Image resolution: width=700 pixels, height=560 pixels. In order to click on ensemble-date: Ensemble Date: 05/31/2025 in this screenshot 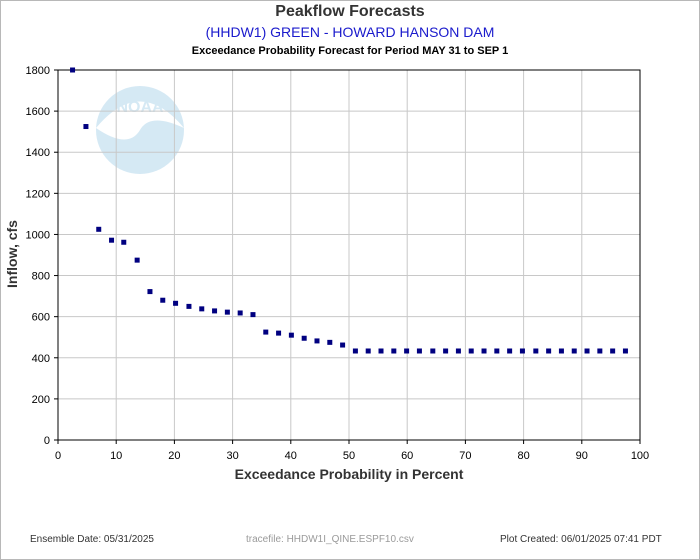, I will do `click(92, 539)`.